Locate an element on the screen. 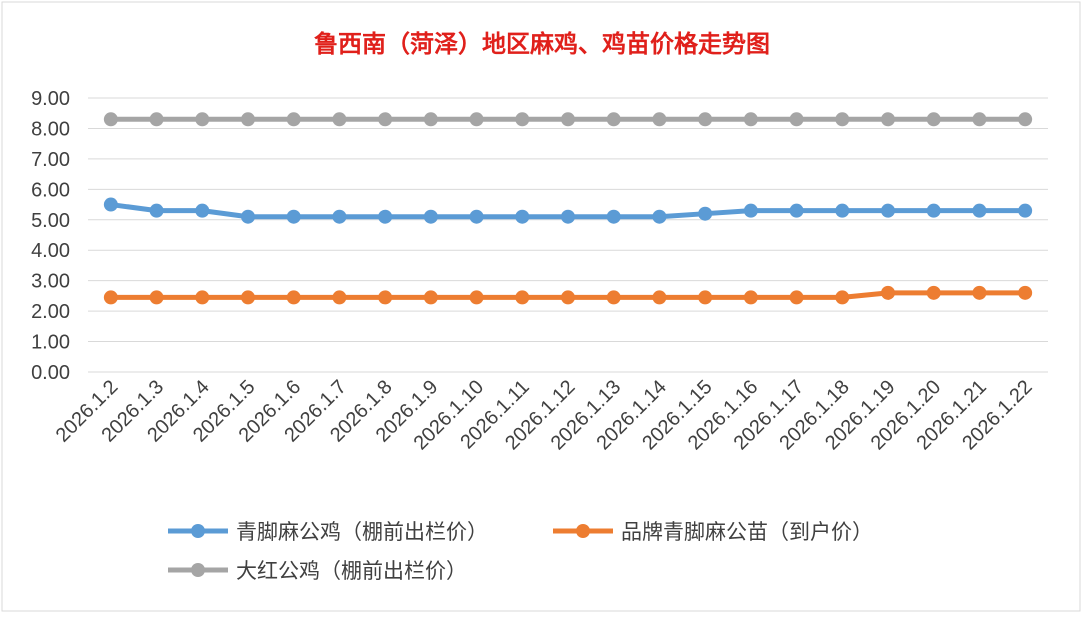 The height and width of the screenshot is (617, 1085). legend-label: 大红公鸡（棚前出栏价） is located at coordinates (351, 571).